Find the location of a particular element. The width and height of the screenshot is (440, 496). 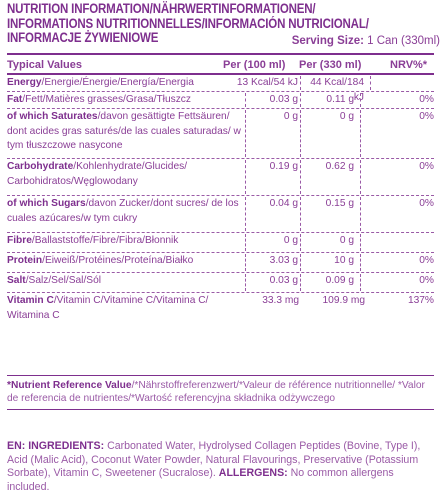

header-per-330ml: Per (330 ml) is located at coordinates (330, 65).